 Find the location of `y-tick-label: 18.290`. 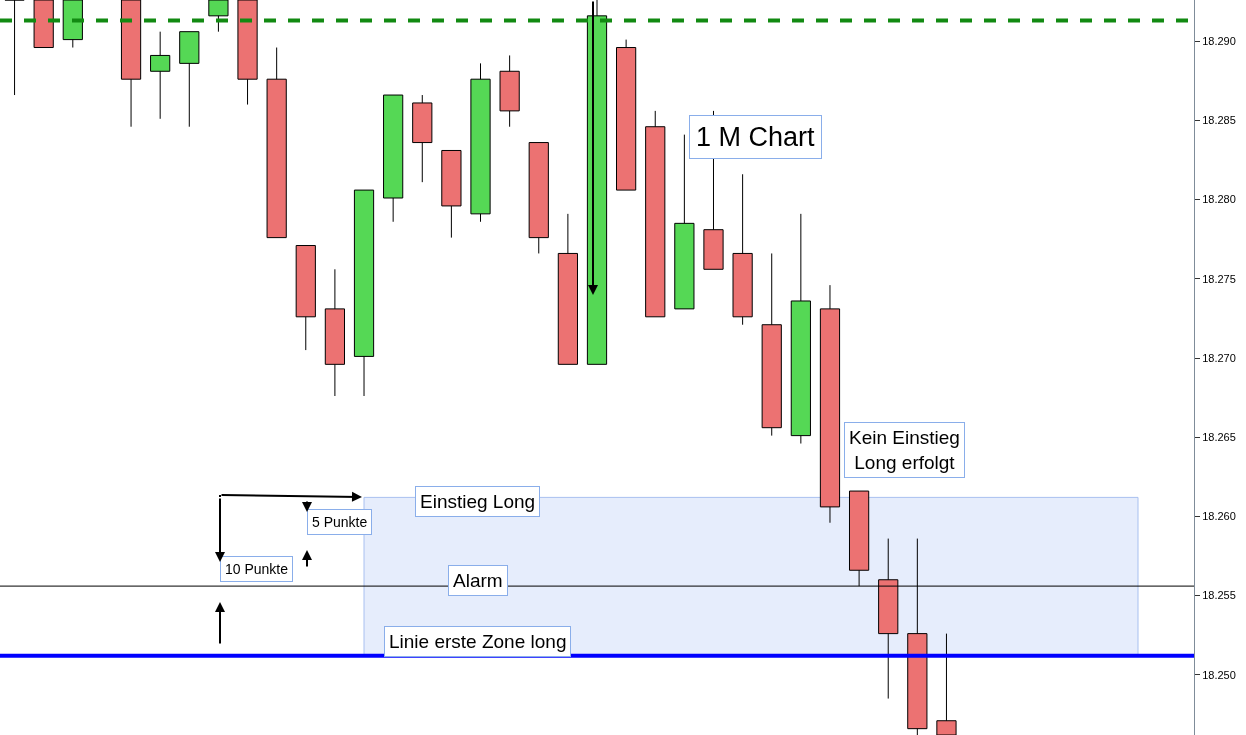

y-tick-label: 18.290 is located at coordinates (1219, 41).